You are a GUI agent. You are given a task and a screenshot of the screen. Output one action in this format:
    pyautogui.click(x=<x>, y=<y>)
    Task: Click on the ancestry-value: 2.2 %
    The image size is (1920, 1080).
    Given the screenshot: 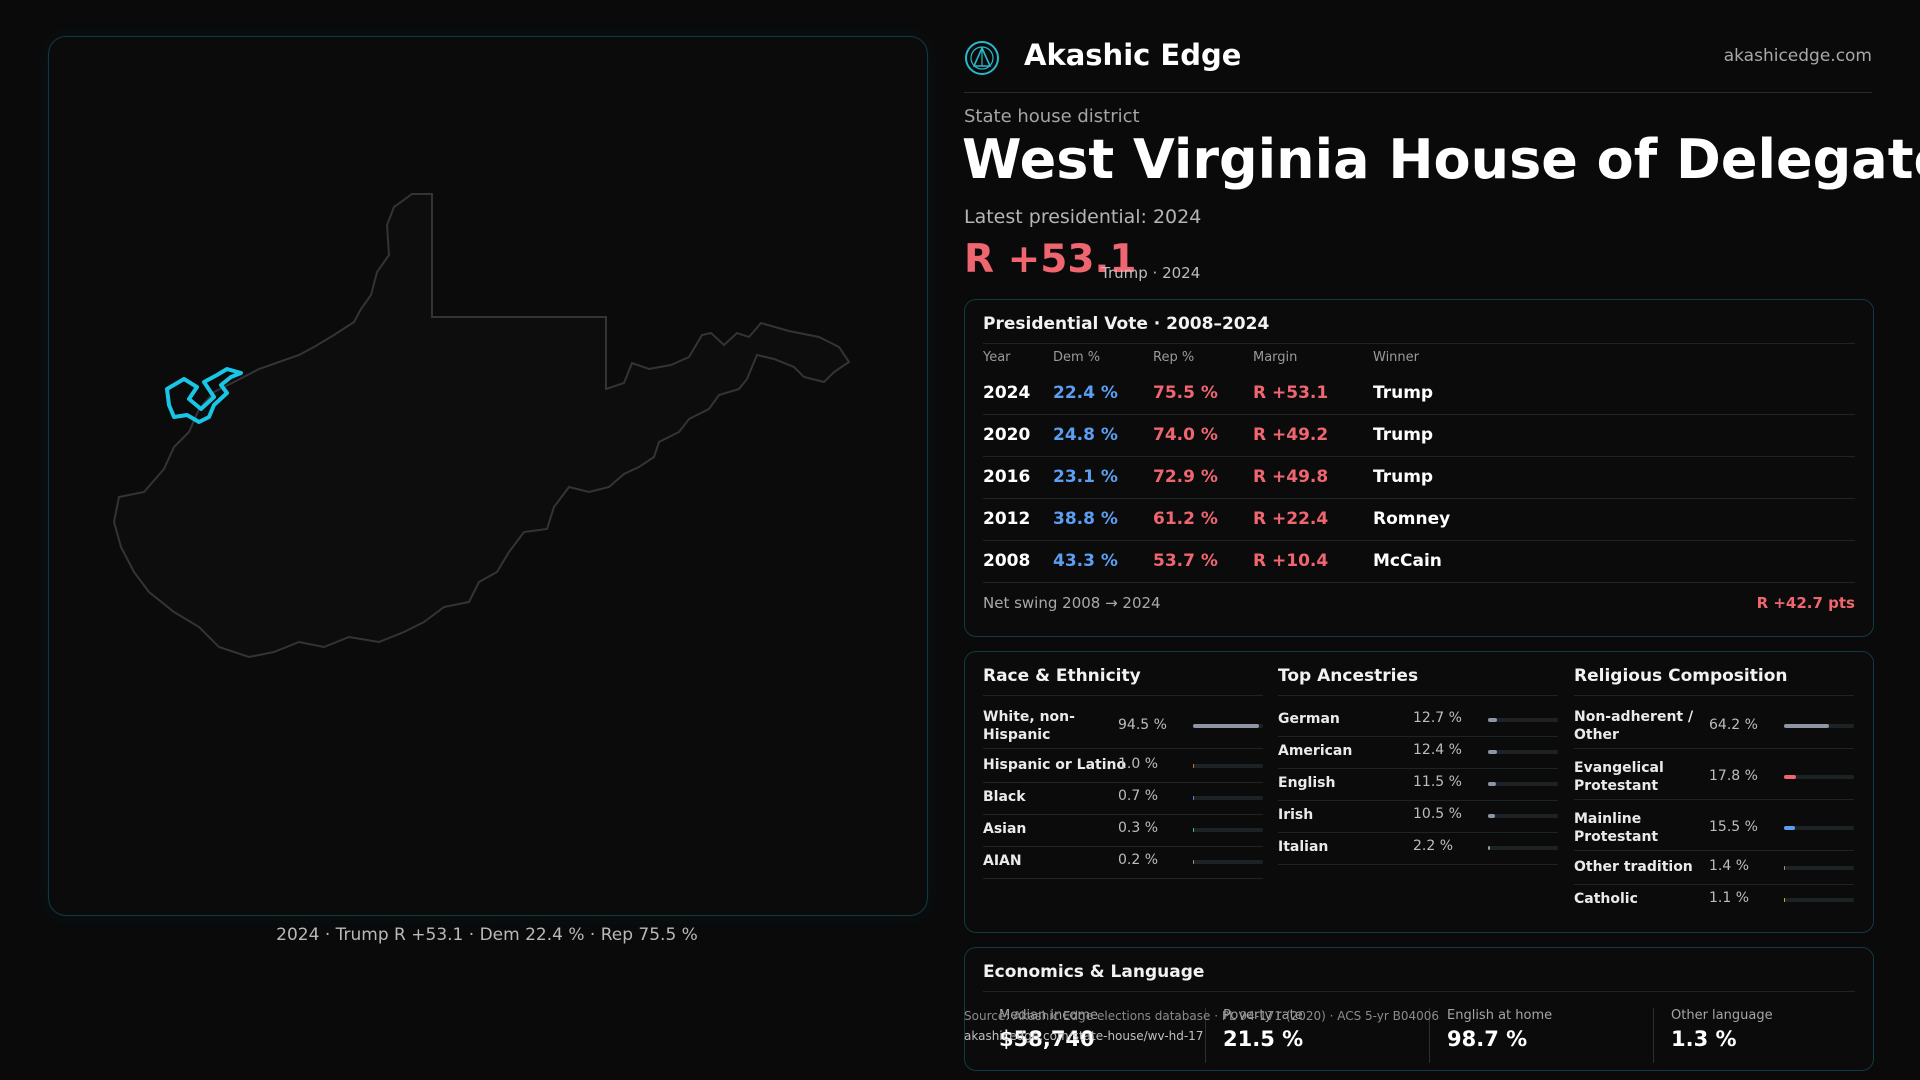 What is the action you would take?
    pyautogui.click(x=1433, y=846)
    